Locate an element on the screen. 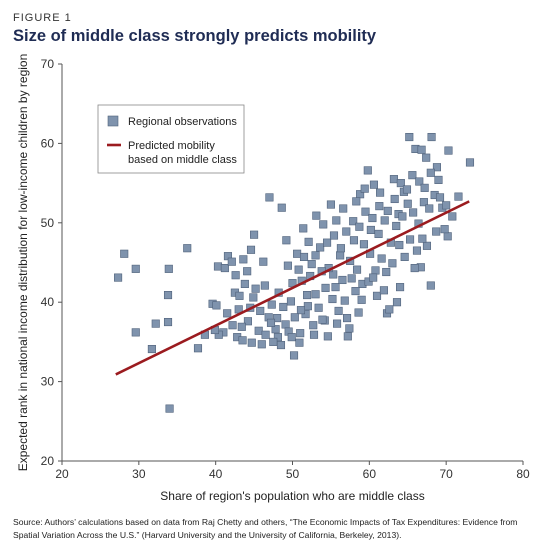 The width and height of the screenshot is (552, 551). y-tick-label: 30 is located at coordinates (48, 382).